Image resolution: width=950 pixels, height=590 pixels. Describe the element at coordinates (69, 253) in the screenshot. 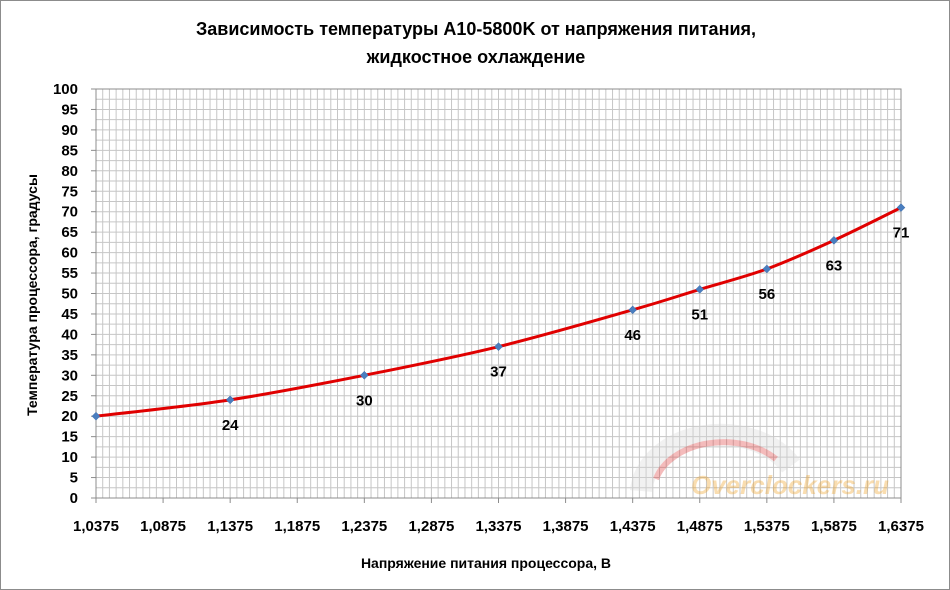

I see `y-tick-label: 60` at that location.